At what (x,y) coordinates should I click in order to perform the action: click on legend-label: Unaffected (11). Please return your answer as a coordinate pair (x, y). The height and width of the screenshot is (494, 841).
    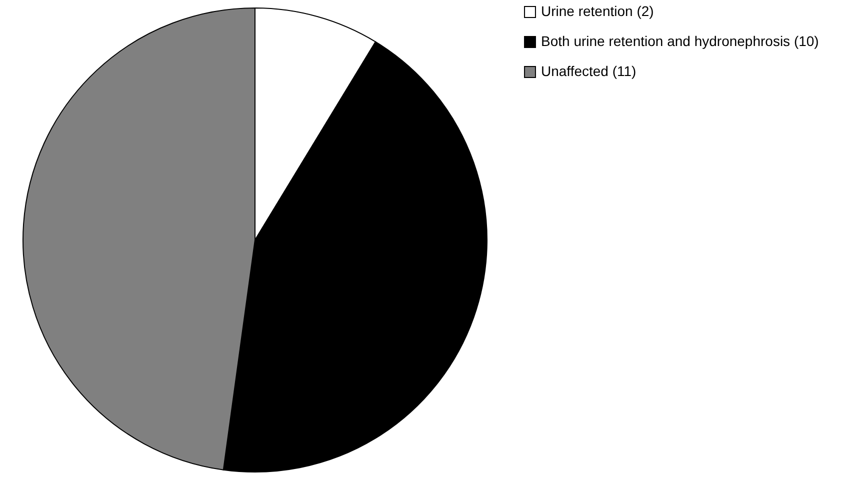
    Looking at the image, I should click on (588, 71).